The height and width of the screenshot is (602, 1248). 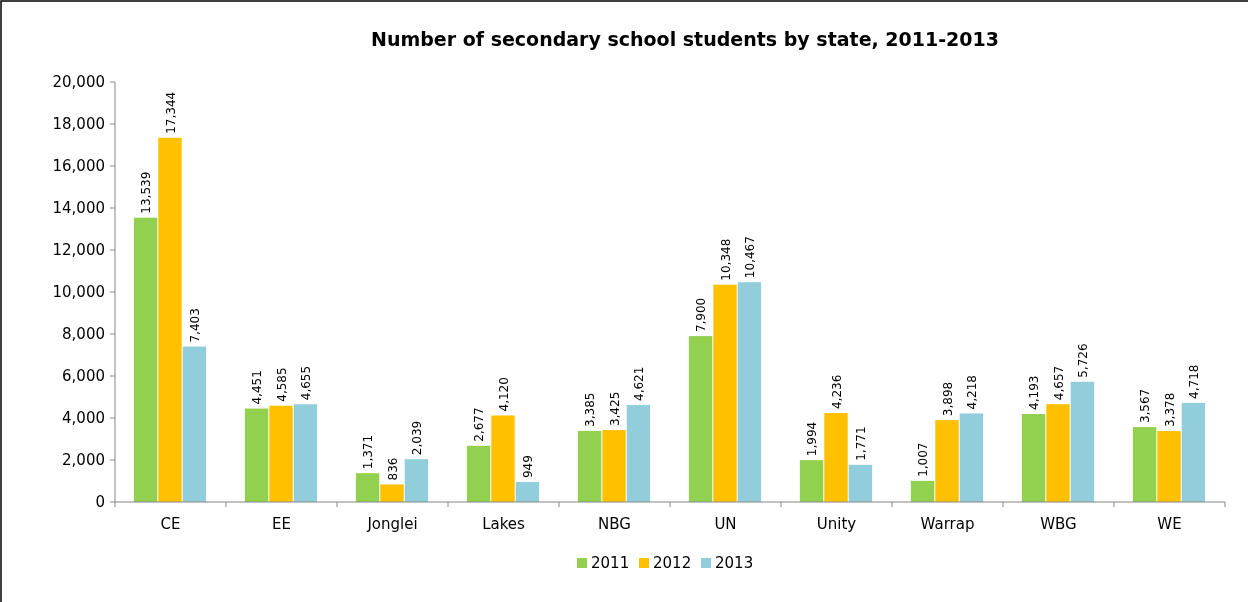 I want to click on x-tick-label: UN, so click(x=725, y=524).